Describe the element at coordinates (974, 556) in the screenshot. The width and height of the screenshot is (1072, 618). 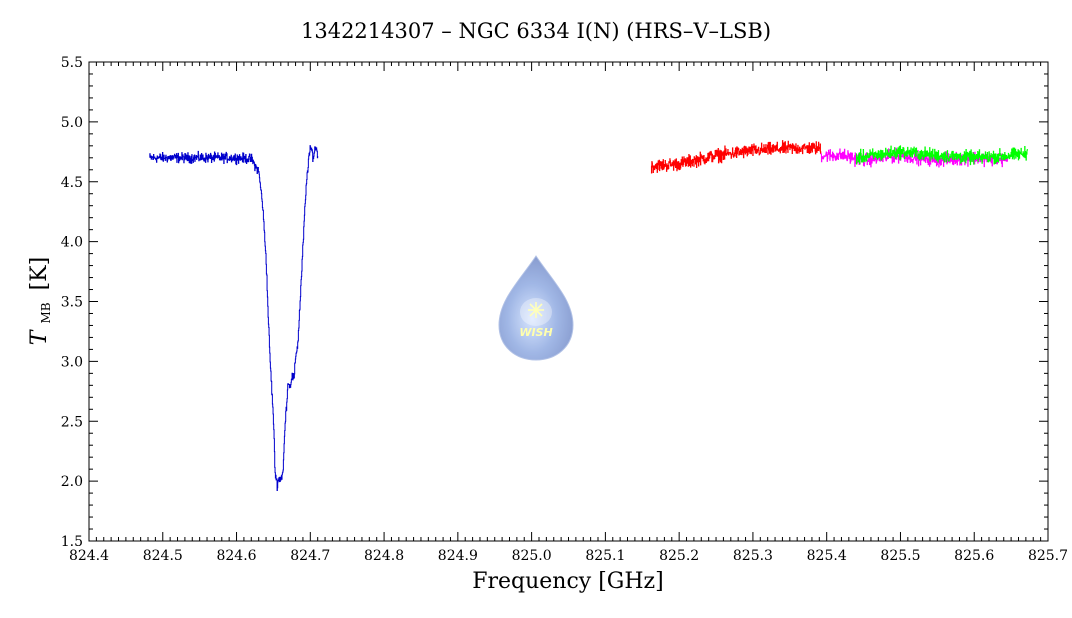
I see `x-tick-label: 825.6` at that location.